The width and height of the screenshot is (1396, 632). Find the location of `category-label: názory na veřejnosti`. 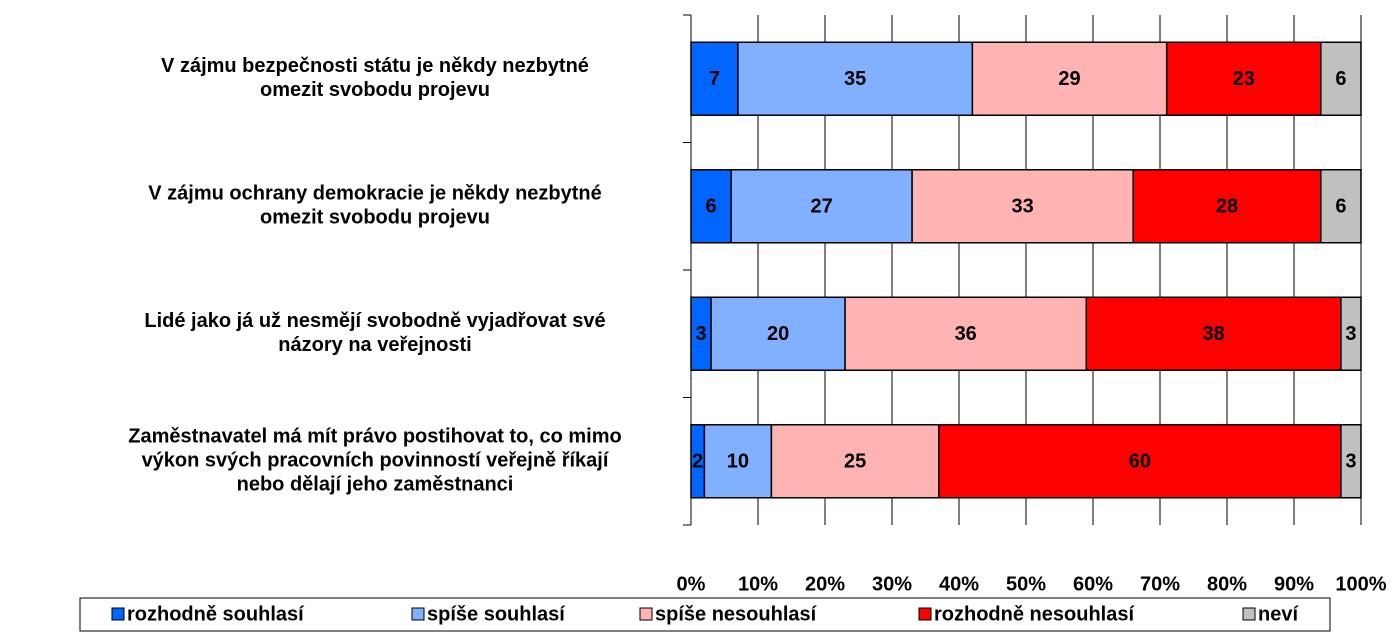

category-label: názory na veřejnosti is located at coordinates (374, 345).